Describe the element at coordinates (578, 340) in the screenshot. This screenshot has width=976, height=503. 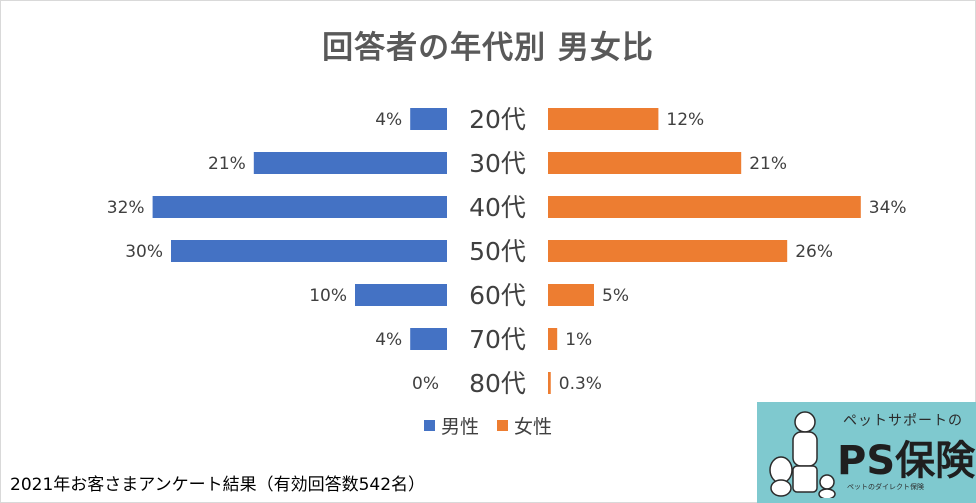
I see `label-female-5: 1%` at that location.